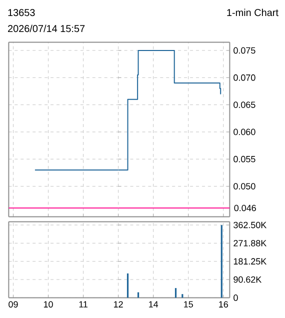 This screenshot has height=318, width=285. Describe the element at coordinates (245, 132) in the screenshot. I see `y-tick-label: 0.060` at that location.